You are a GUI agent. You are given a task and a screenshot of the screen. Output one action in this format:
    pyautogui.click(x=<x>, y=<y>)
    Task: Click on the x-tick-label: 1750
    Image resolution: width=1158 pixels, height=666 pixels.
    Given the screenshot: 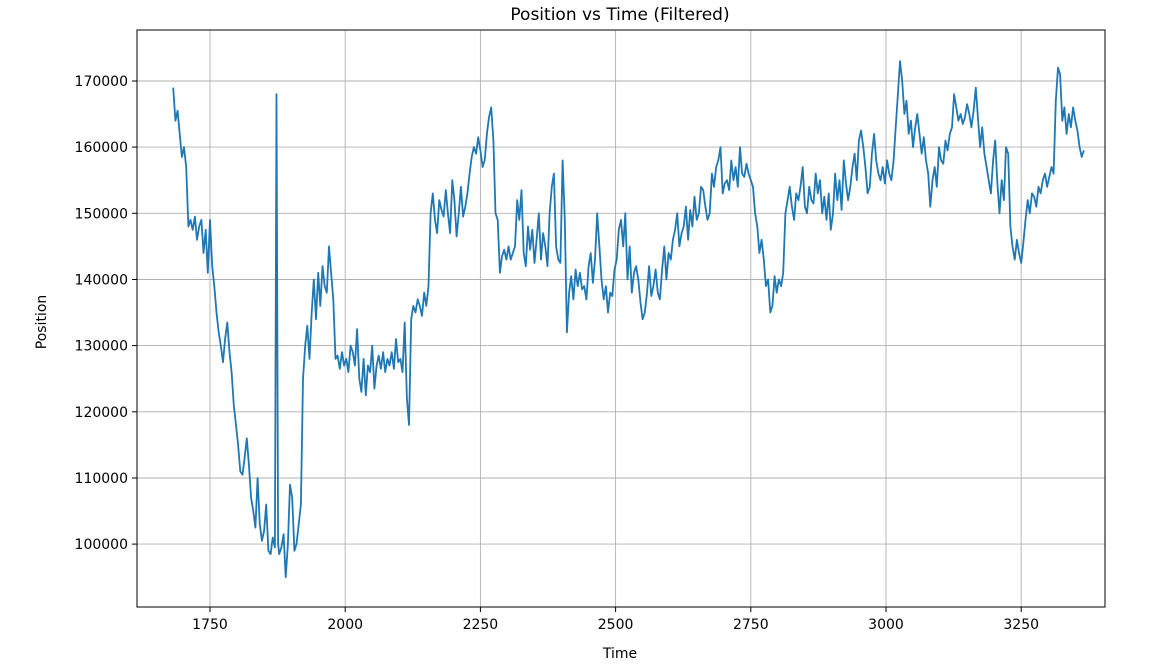 What is the action you would take?
    pyautogui.click(x=210, y=625)
    